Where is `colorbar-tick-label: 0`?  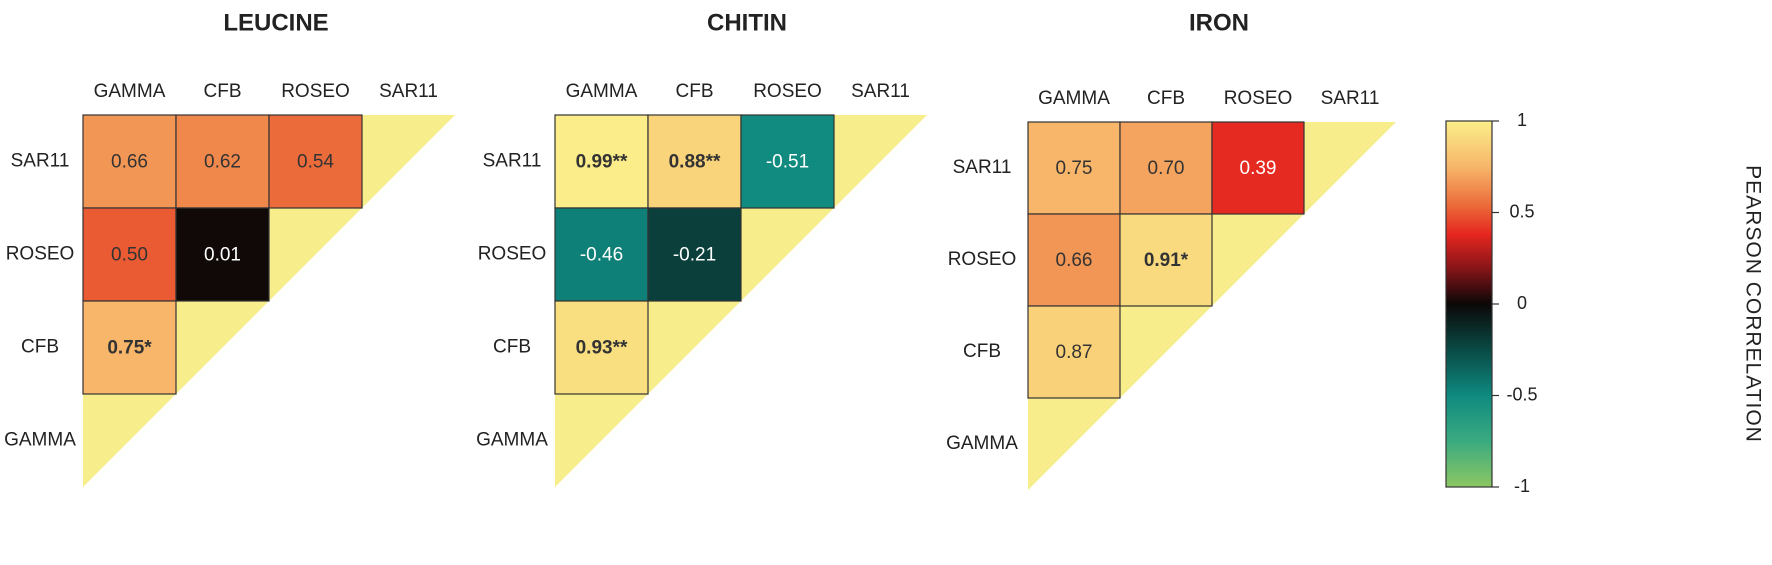 colorbar-tick-label: 0 is located at coordinates (1522, 303).